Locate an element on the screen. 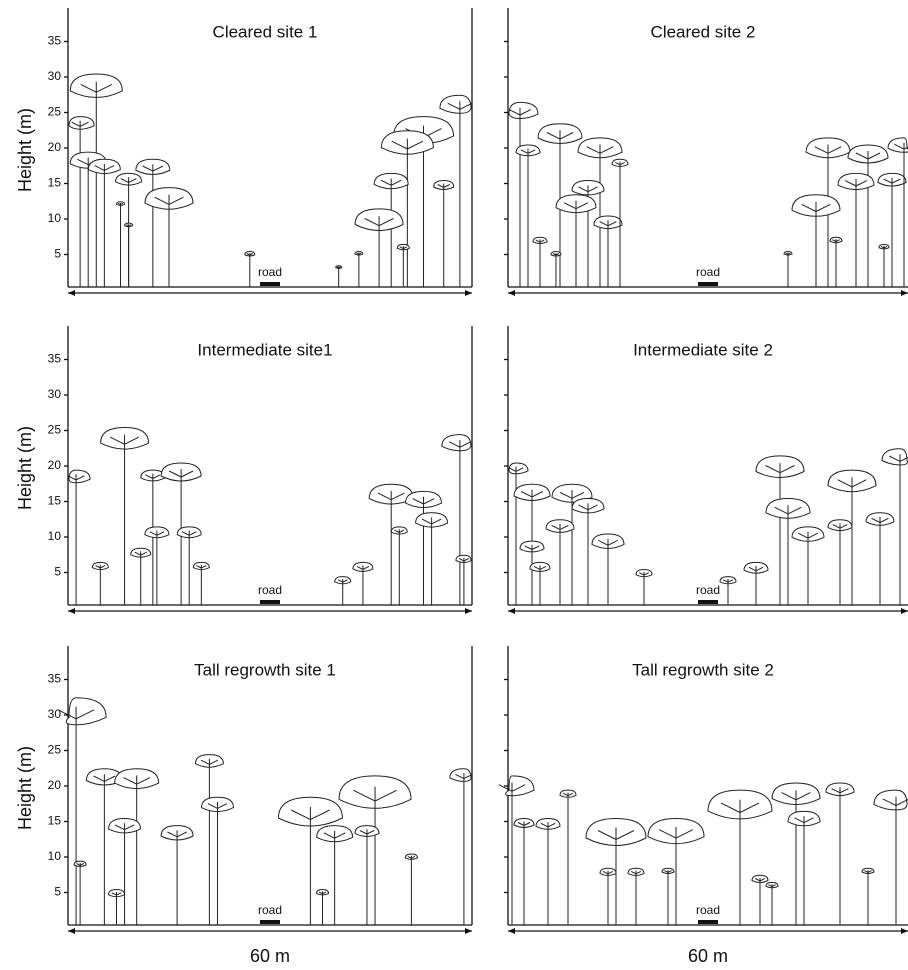 The image size is (908, 970). y-tick-label: 30 is located at coordinates (55, 394).